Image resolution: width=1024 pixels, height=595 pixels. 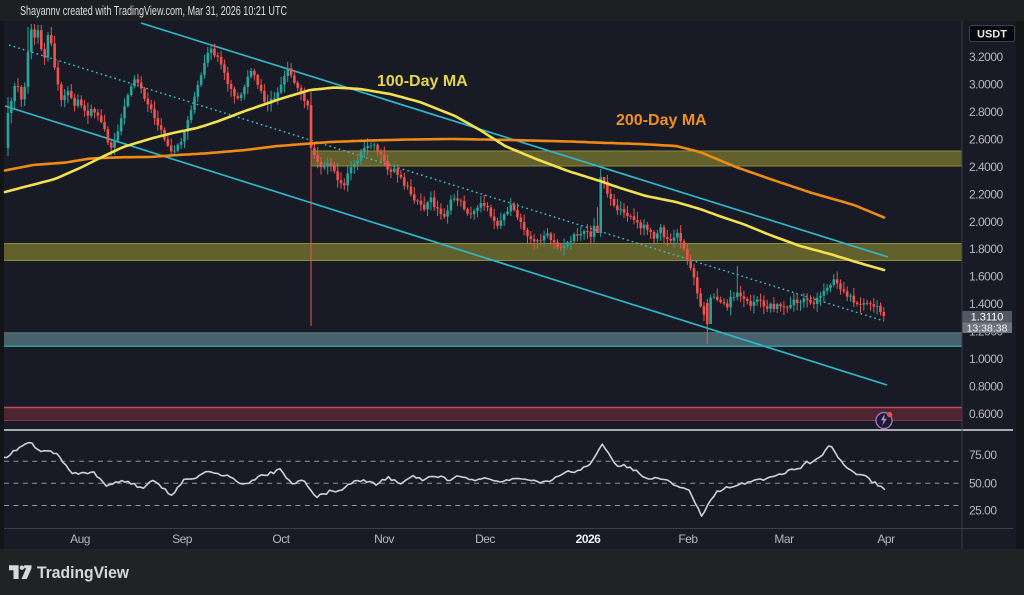 I want to click on svg-text: 100-Day MA, so click(x=422, y=81).